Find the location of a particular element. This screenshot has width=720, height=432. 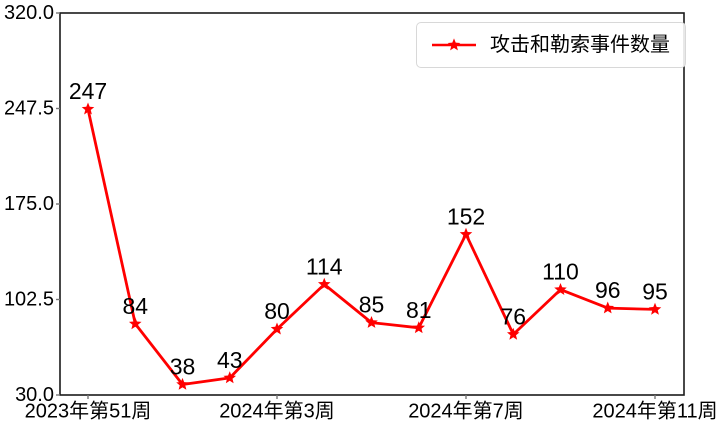

legend: 攻击和勒索事件数量 is located at coordinates (551, 45).